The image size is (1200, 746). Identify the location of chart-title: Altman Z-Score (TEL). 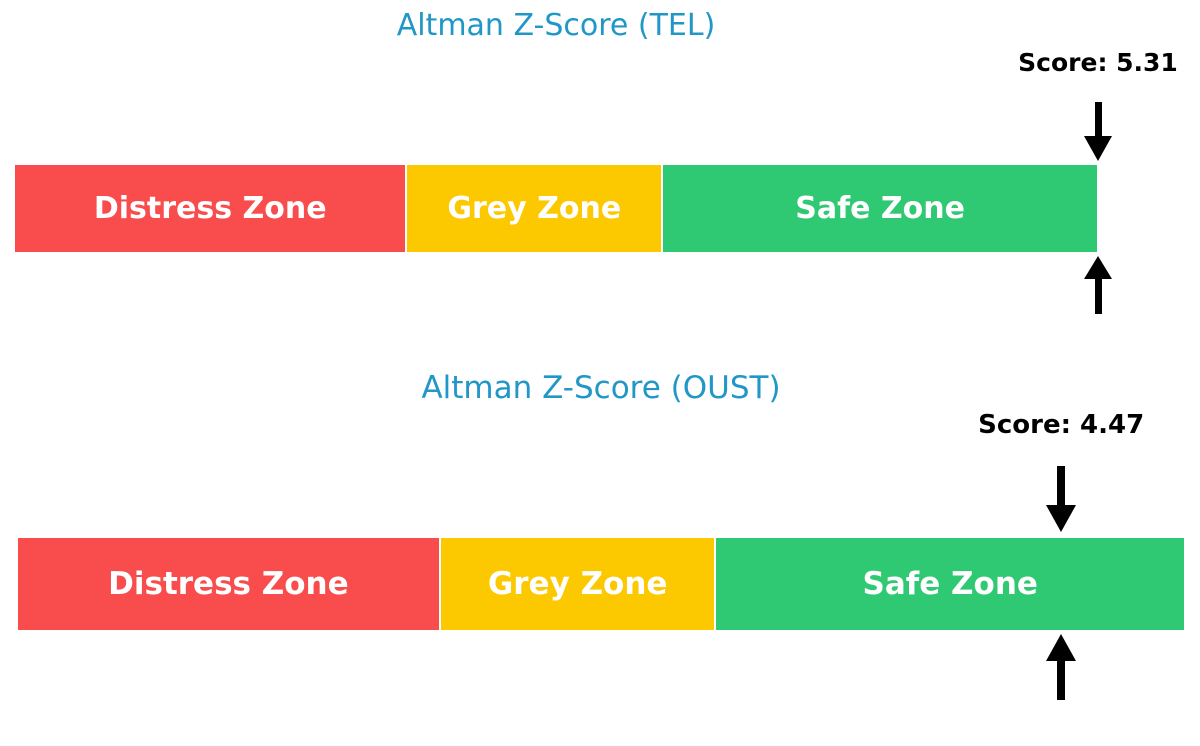
(556, 25).